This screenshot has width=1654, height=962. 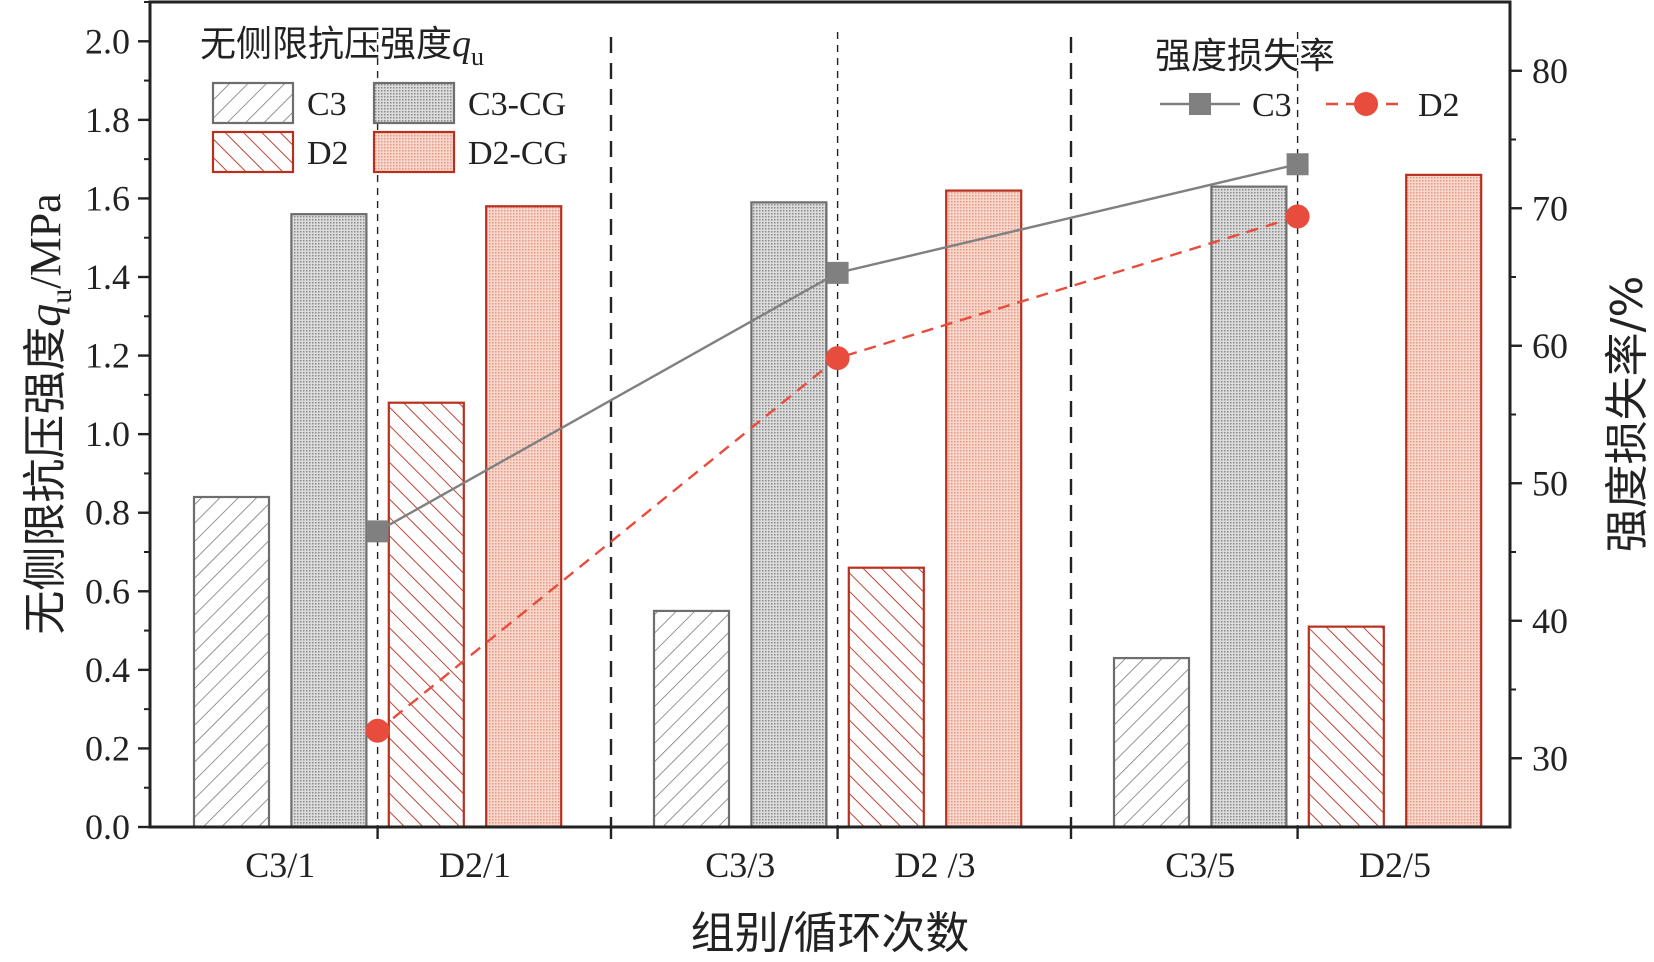 What do you see at coordinates (518, 153) in the screenshot?
I see `bar-legend-label-d2-cg: D2-CG` at bounding box center [518, 153].